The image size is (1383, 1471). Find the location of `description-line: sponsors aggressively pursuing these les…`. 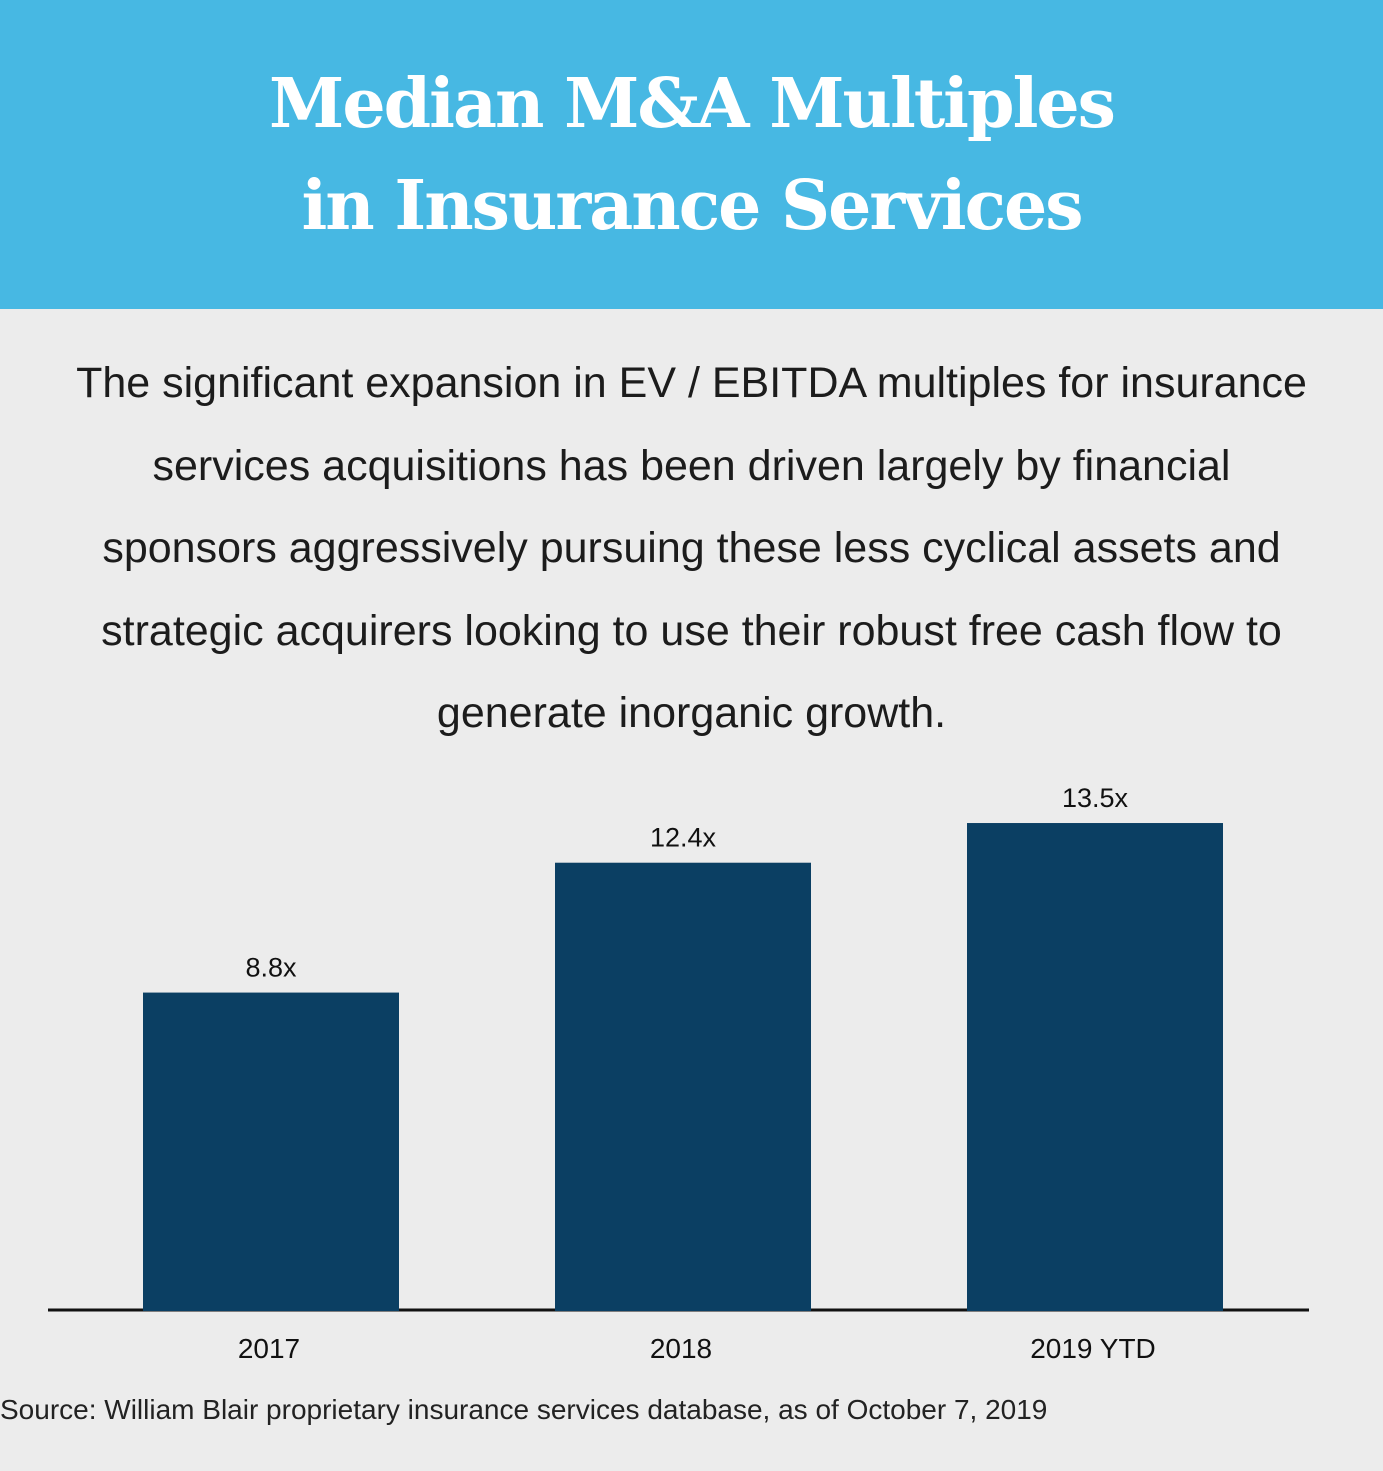

description-line: sponsors aggressively pursuing these les… is located at coordinates (691, 548).